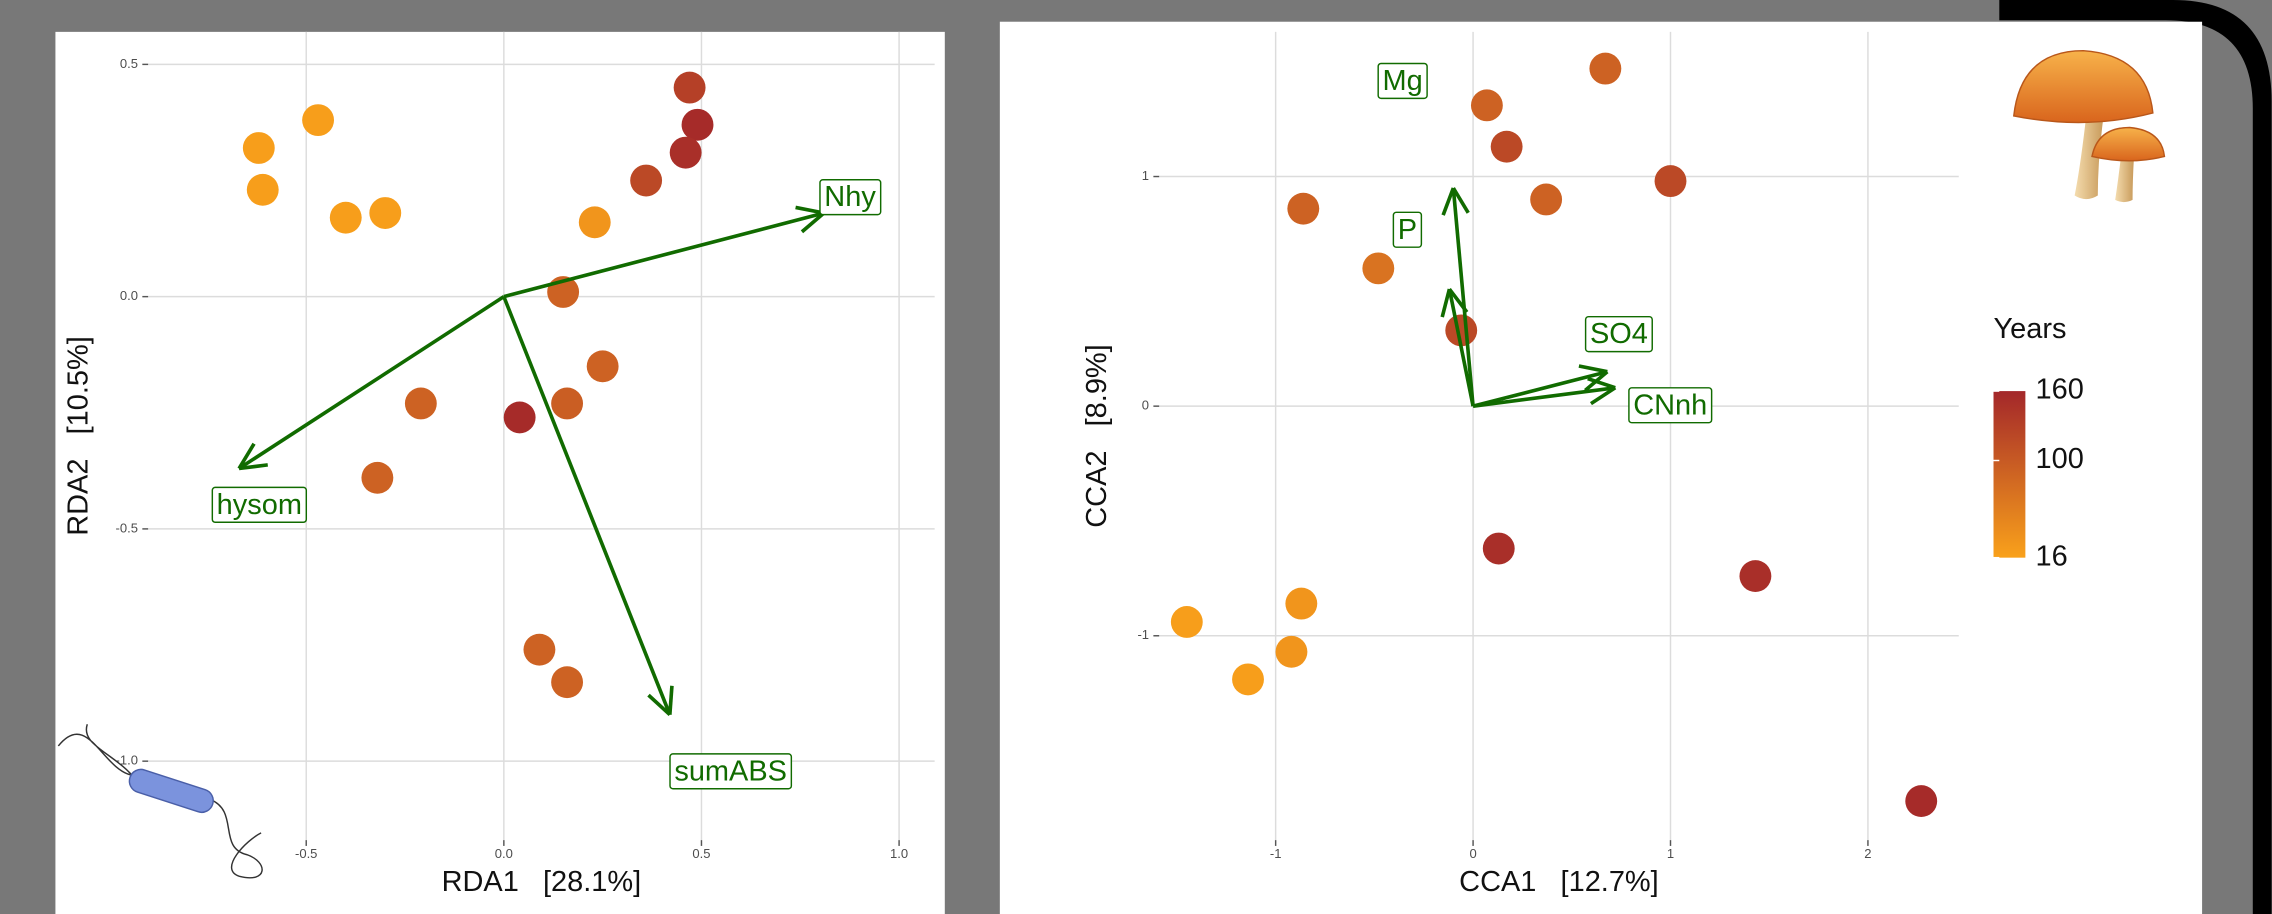 The height and width of the screenshot is (914, 2272). What do you see at coordinates (129, 63) in the screenshot?
I see `y-tick-label: 0.5` at bounding box center [129, 63].